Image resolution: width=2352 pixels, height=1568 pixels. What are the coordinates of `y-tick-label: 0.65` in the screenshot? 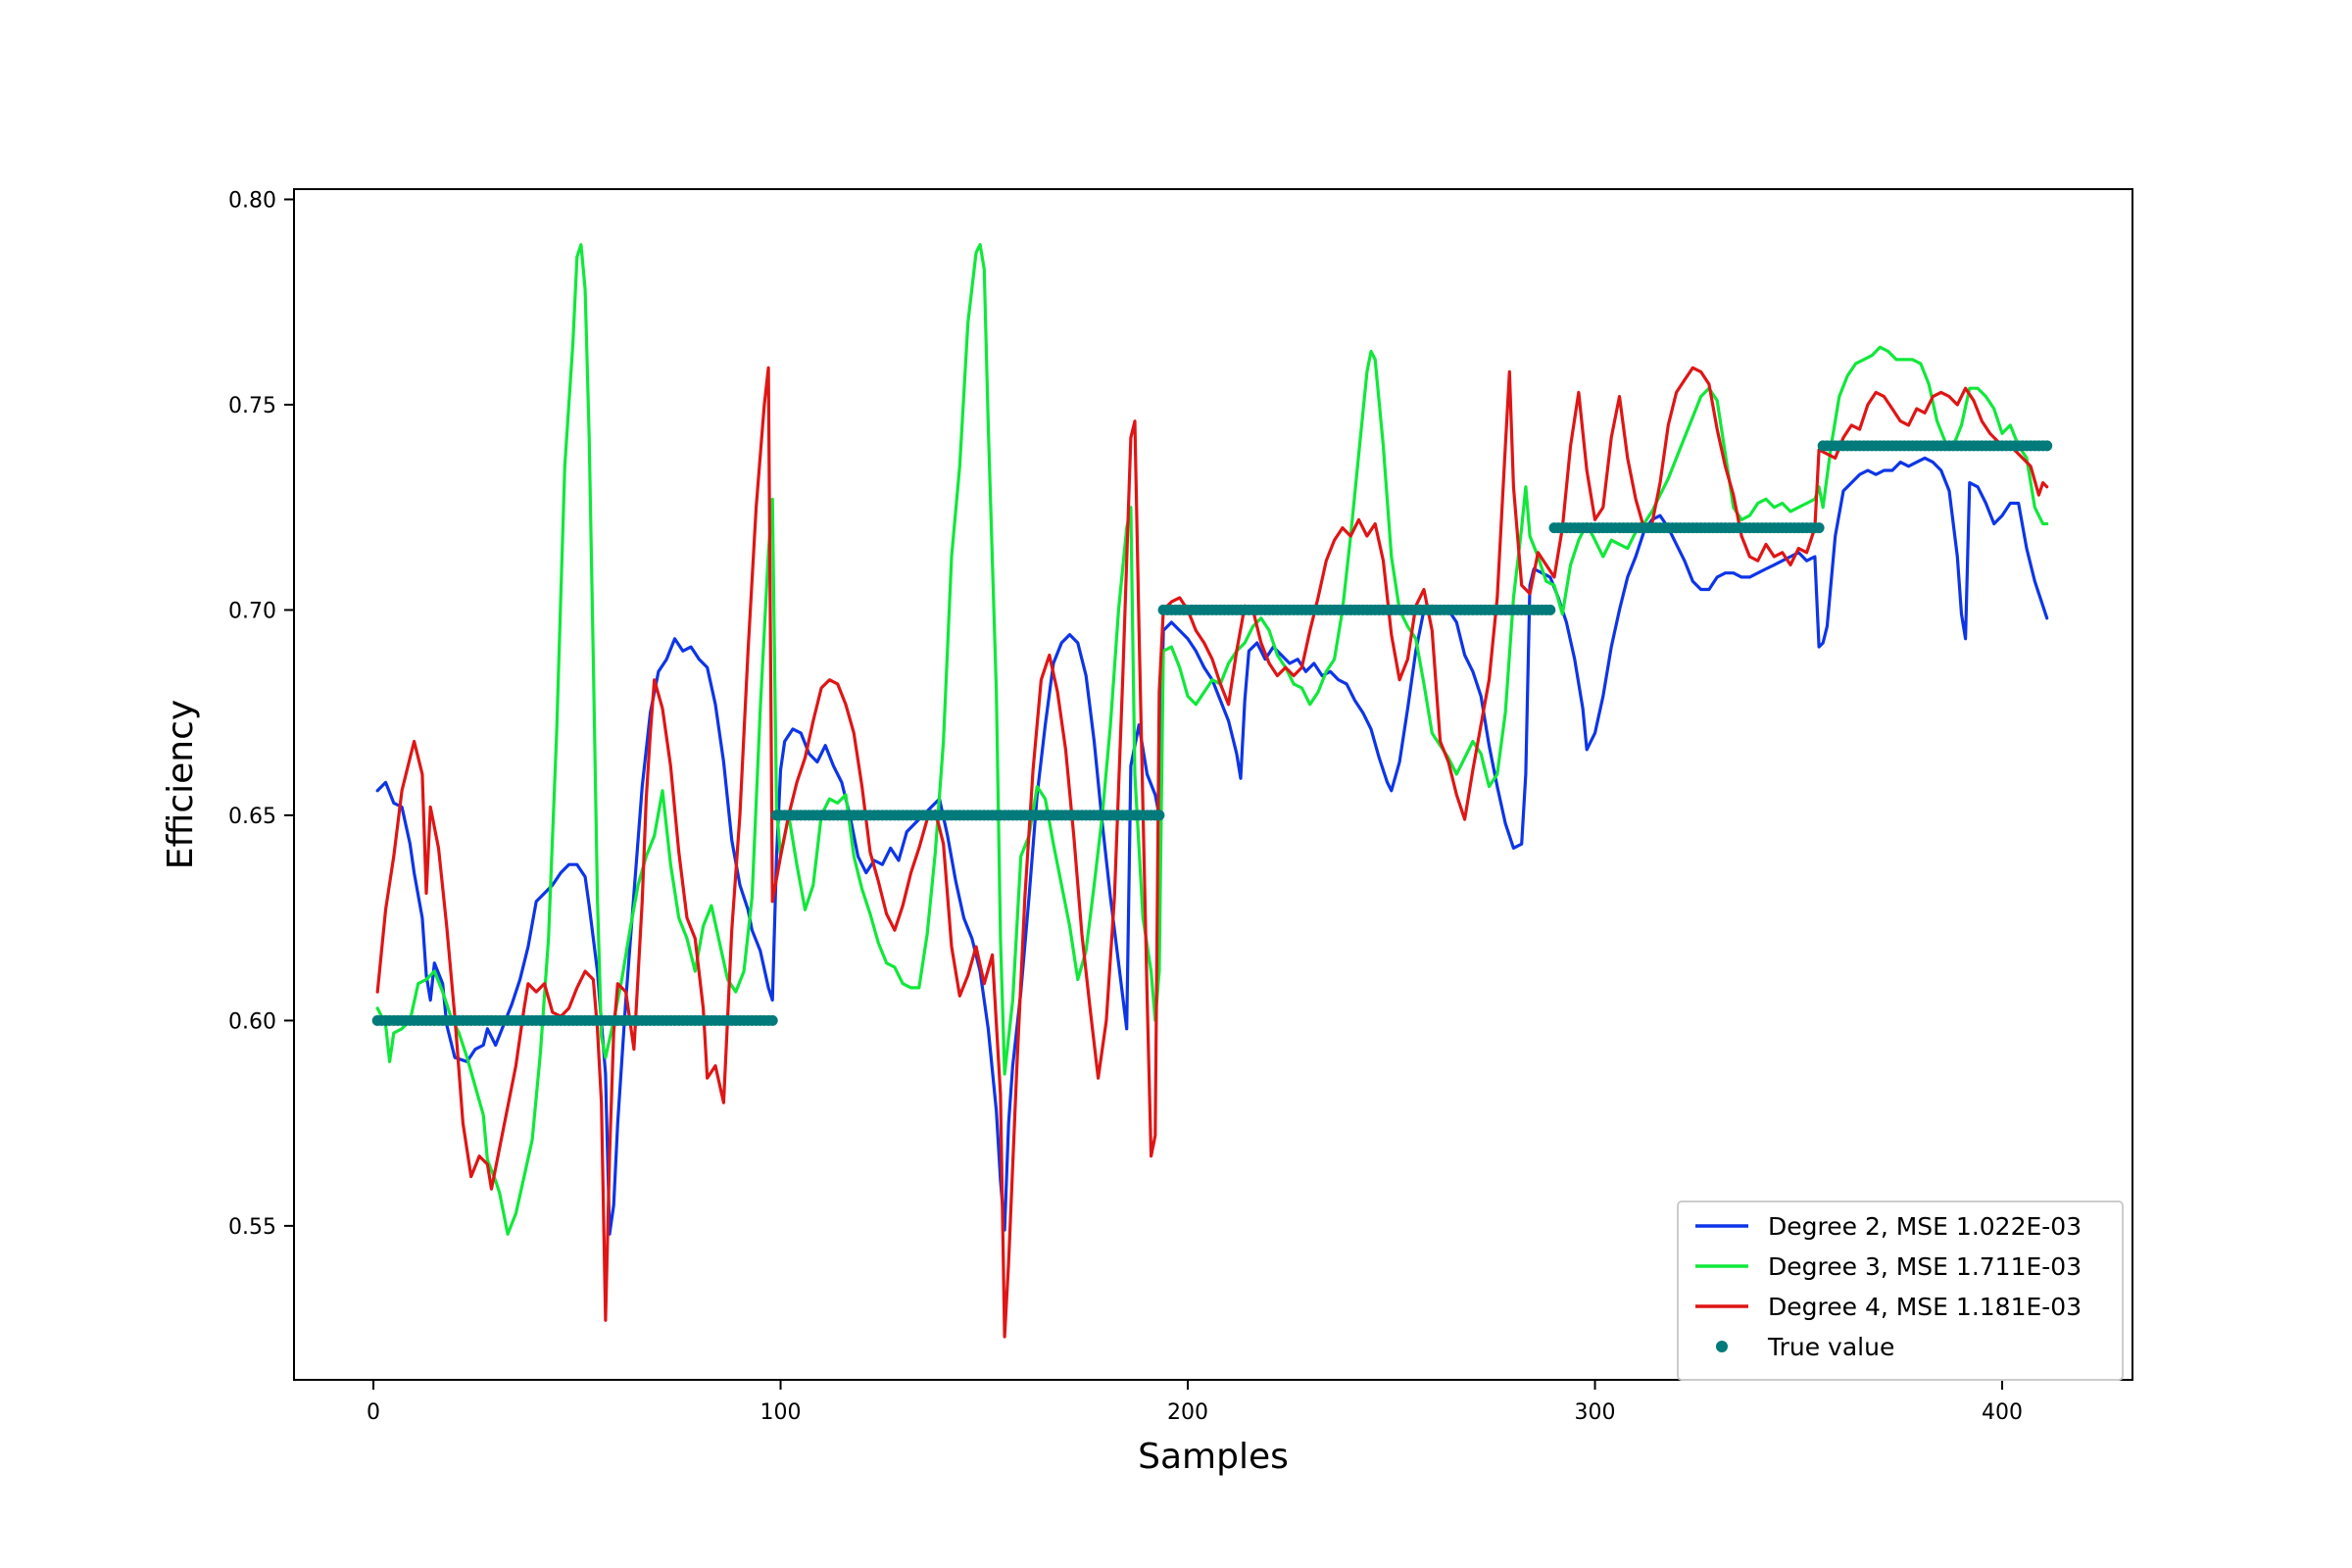 It's located at (252, 817).